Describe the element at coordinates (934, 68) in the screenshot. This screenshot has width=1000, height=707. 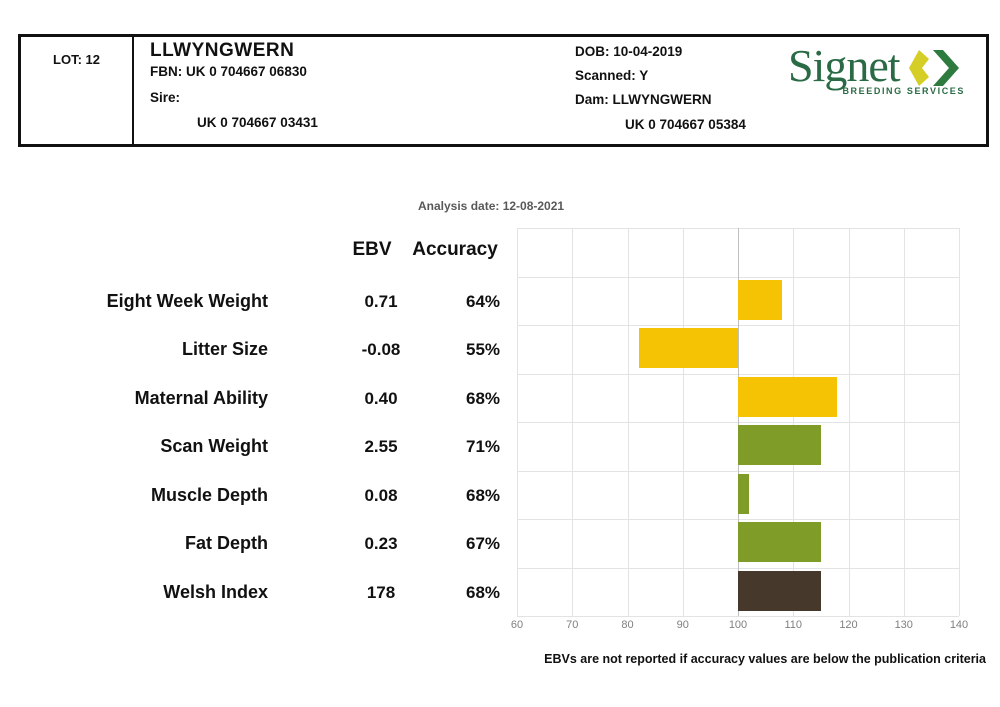
I see `signet-diamond-icon` at that location.